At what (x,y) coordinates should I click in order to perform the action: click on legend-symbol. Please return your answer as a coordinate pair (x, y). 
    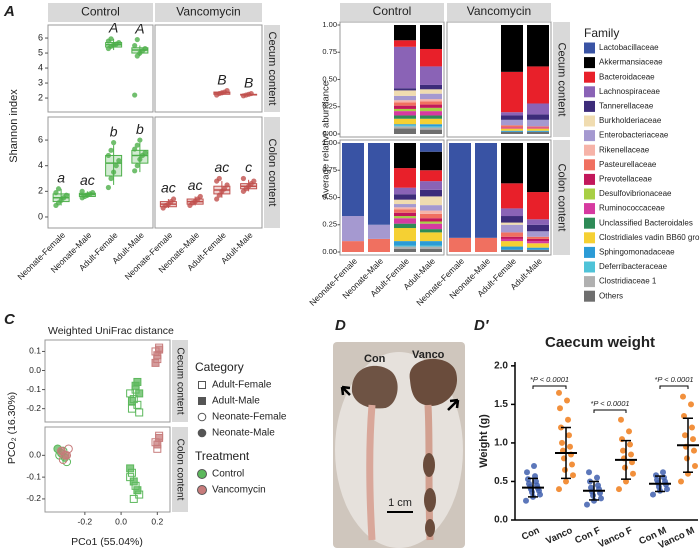
    Looking at the image, I should click on (202, 433).